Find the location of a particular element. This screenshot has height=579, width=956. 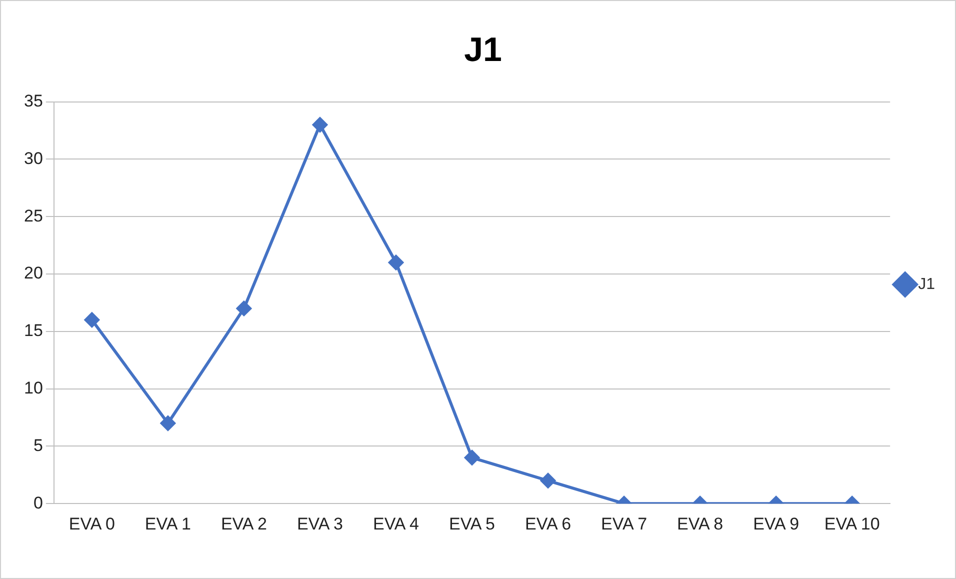

x-tick-label: EVA 7 is located at coordinates (624, 524).